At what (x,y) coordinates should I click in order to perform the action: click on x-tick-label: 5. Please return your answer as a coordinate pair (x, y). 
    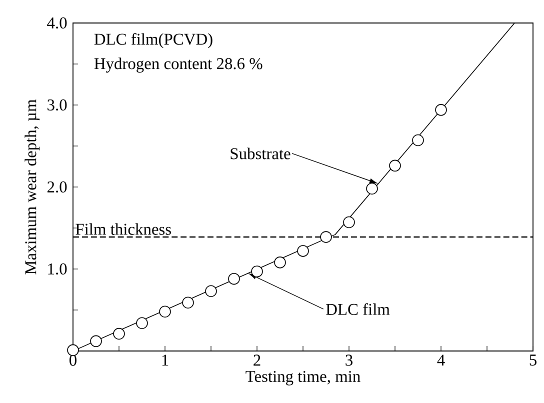
    Looking at the image, I should click on (533, 360).